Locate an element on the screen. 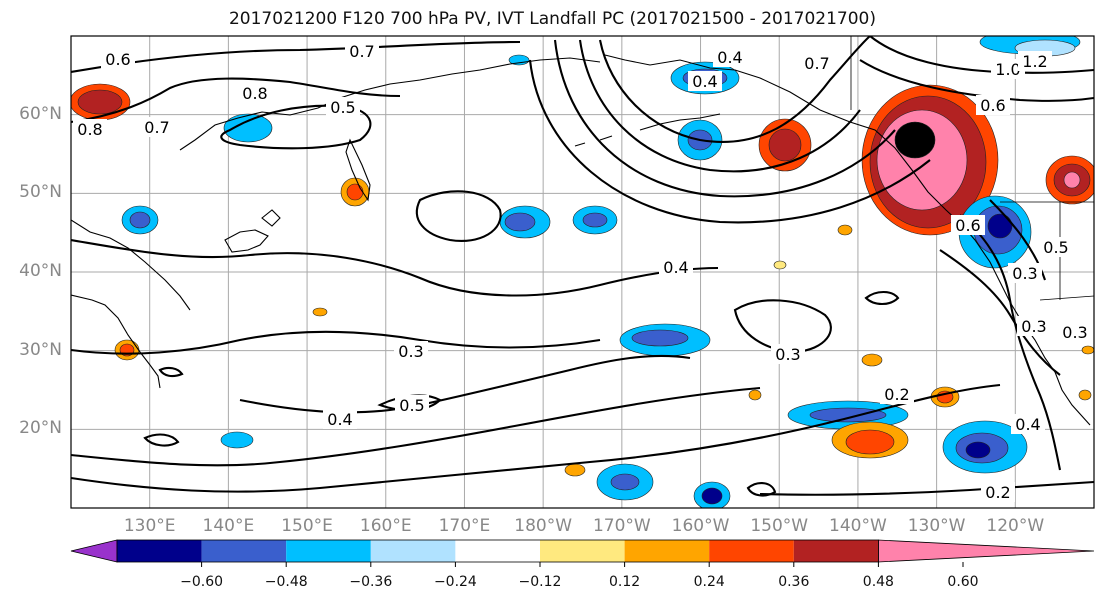  contour-0.2-east is located at coordinates (926, 488).